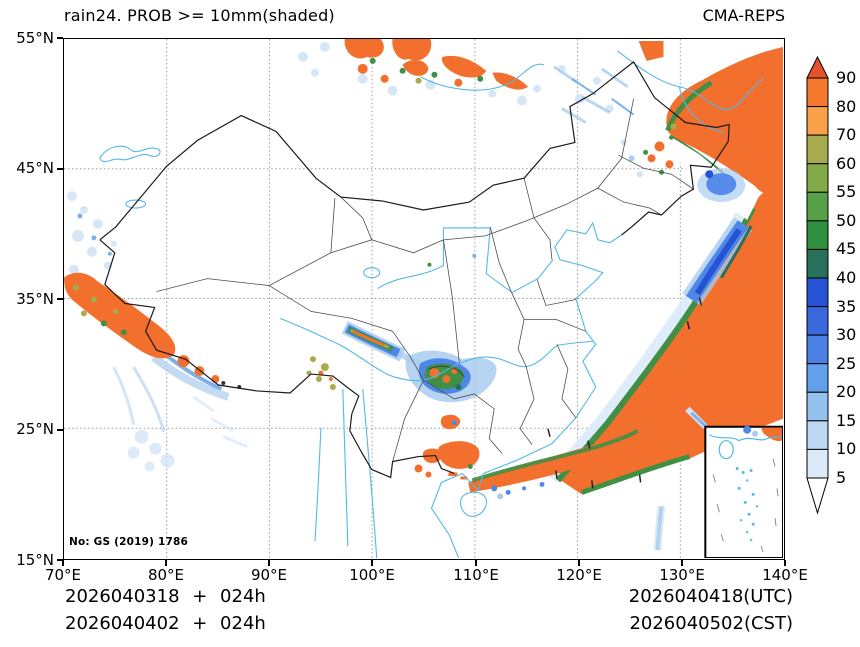 The image size is (860, 647). Describe the element at coordinates (710, 596) in the screenshot. I see `footer-valid-utc: 2026040418(UTC)` at that location.